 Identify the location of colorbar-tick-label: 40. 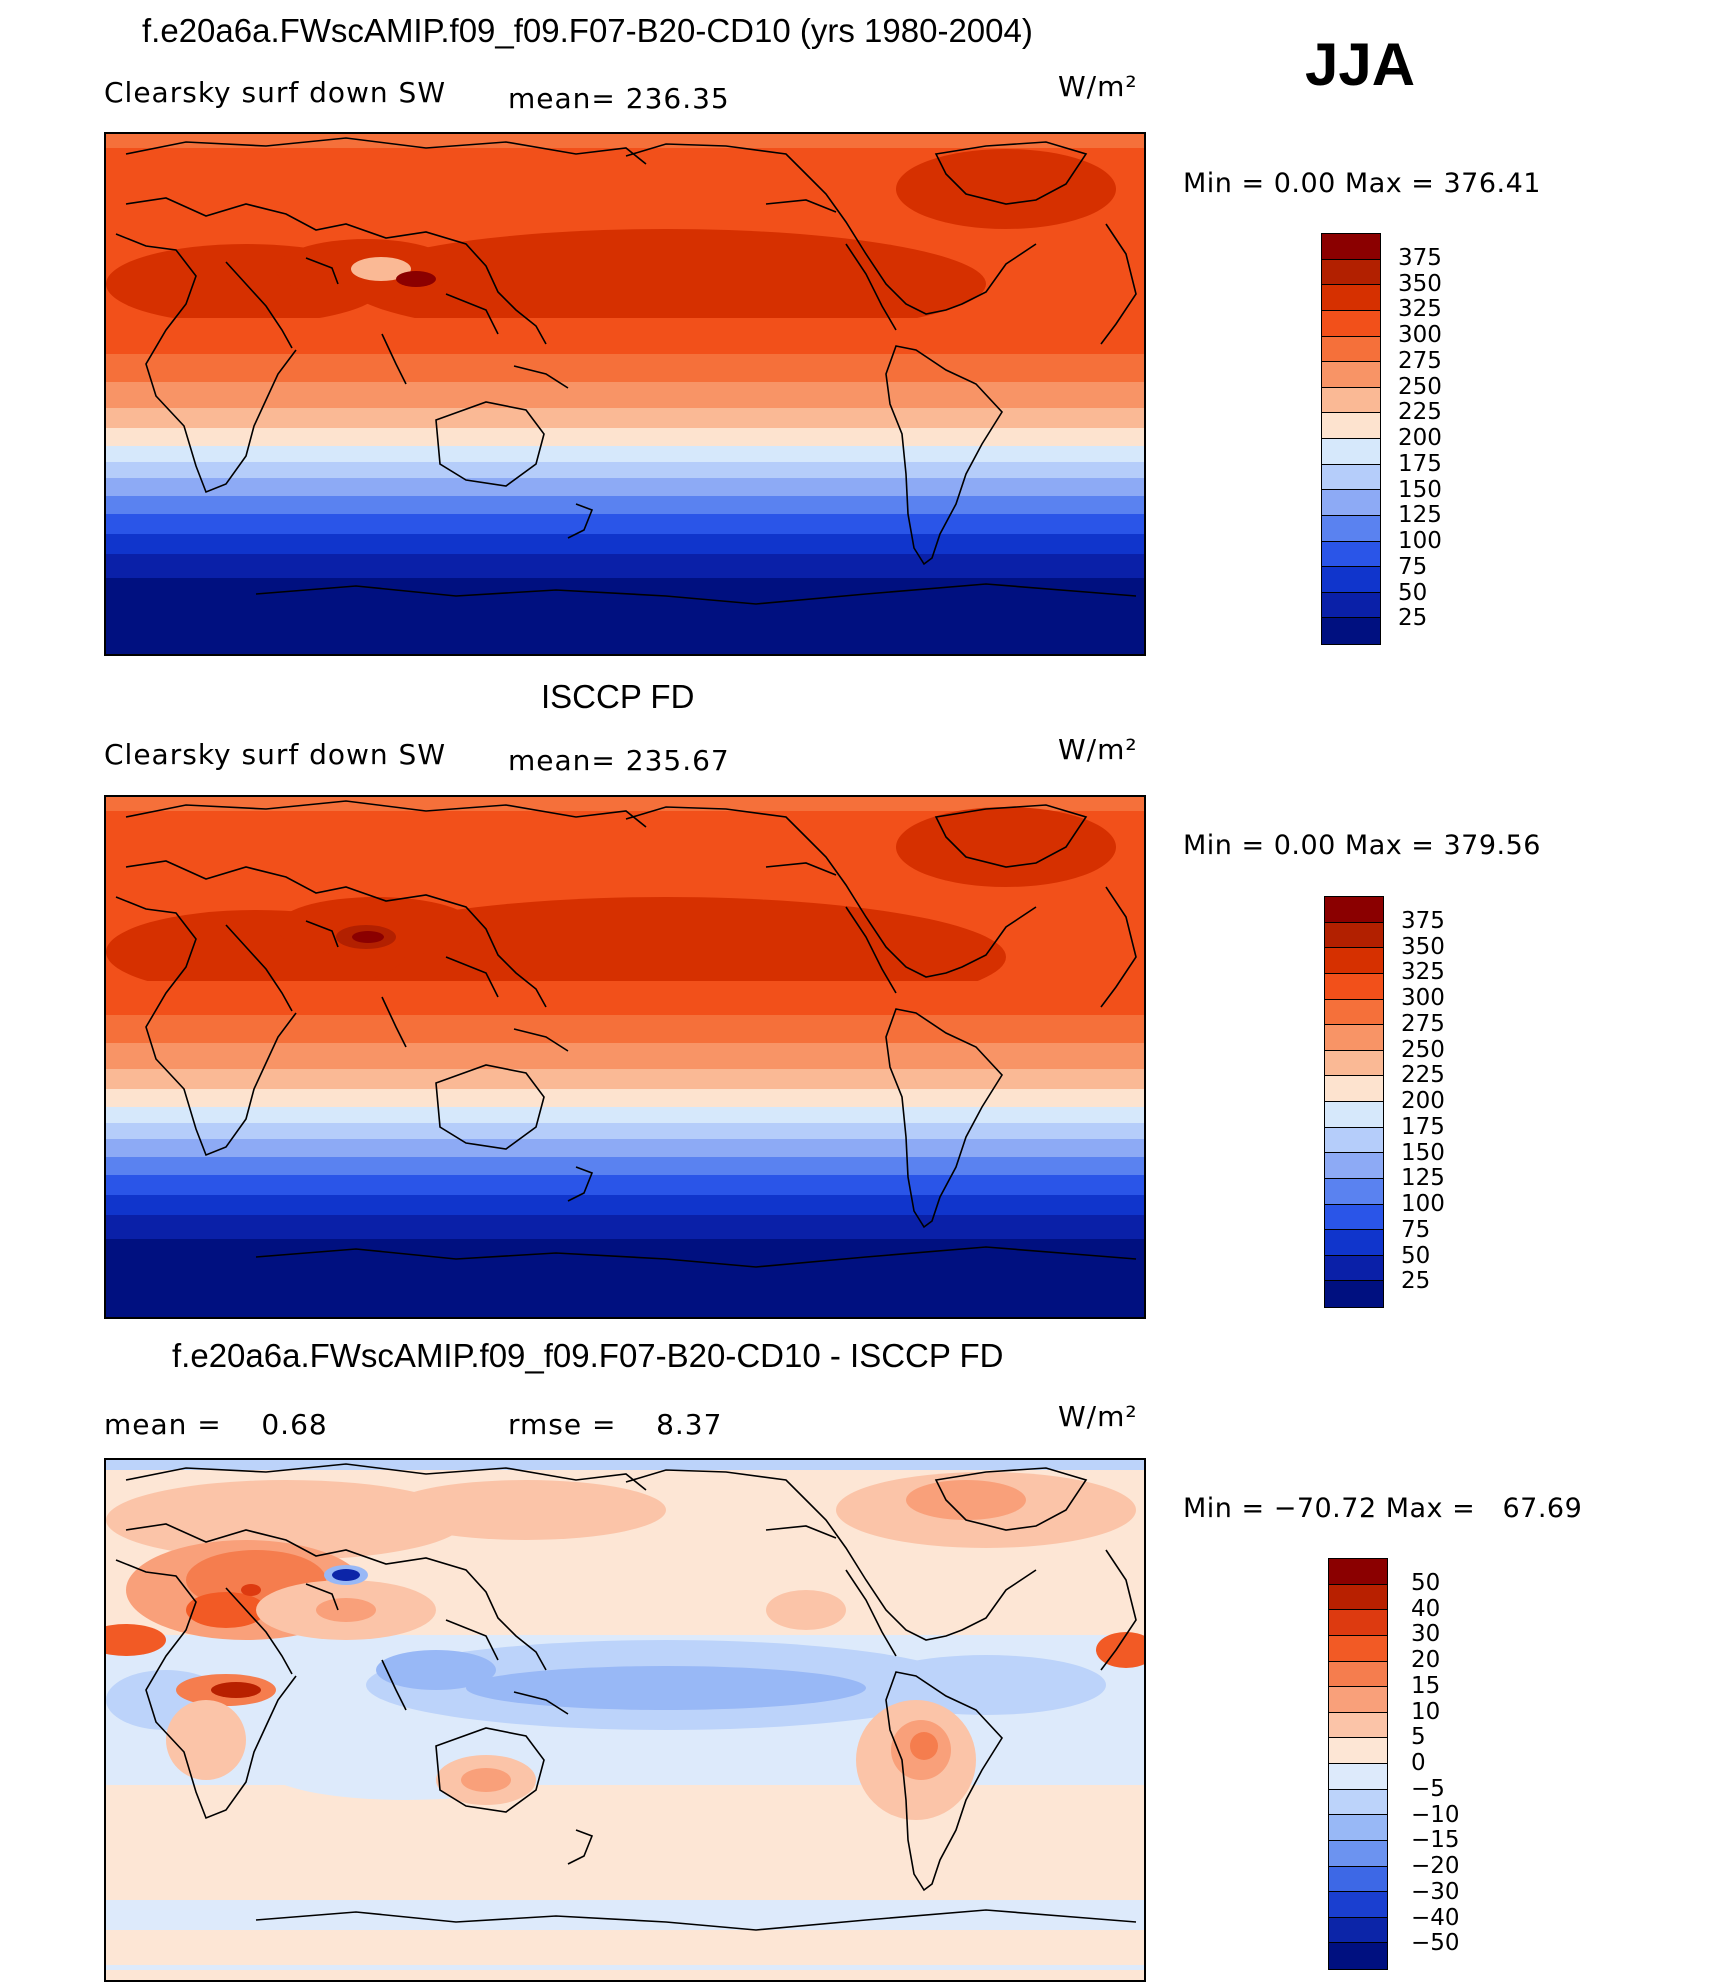
(1426, 1608).